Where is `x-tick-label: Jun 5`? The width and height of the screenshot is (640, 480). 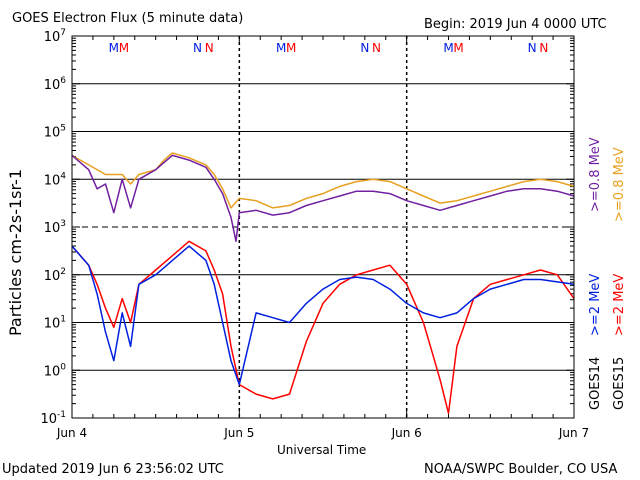
x-tick-label: Jun 5 is located at coordinates (238, 433).